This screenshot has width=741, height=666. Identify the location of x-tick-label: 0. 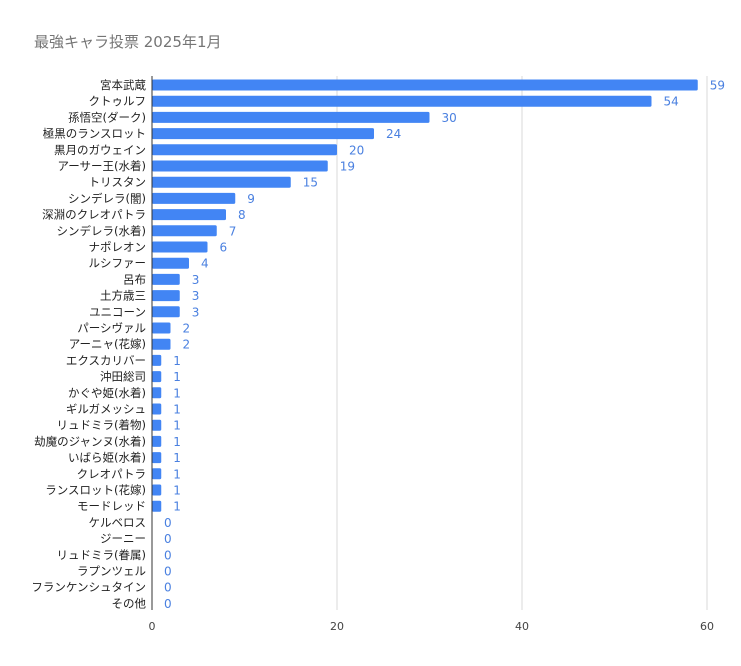
(152, 626).